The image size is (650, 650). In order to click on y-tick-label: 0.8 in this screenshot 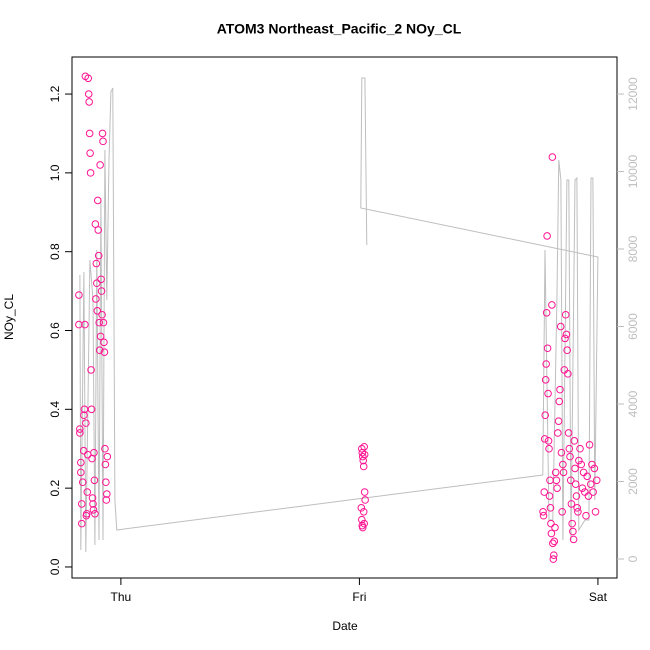, I will do `click(55, 251)`.